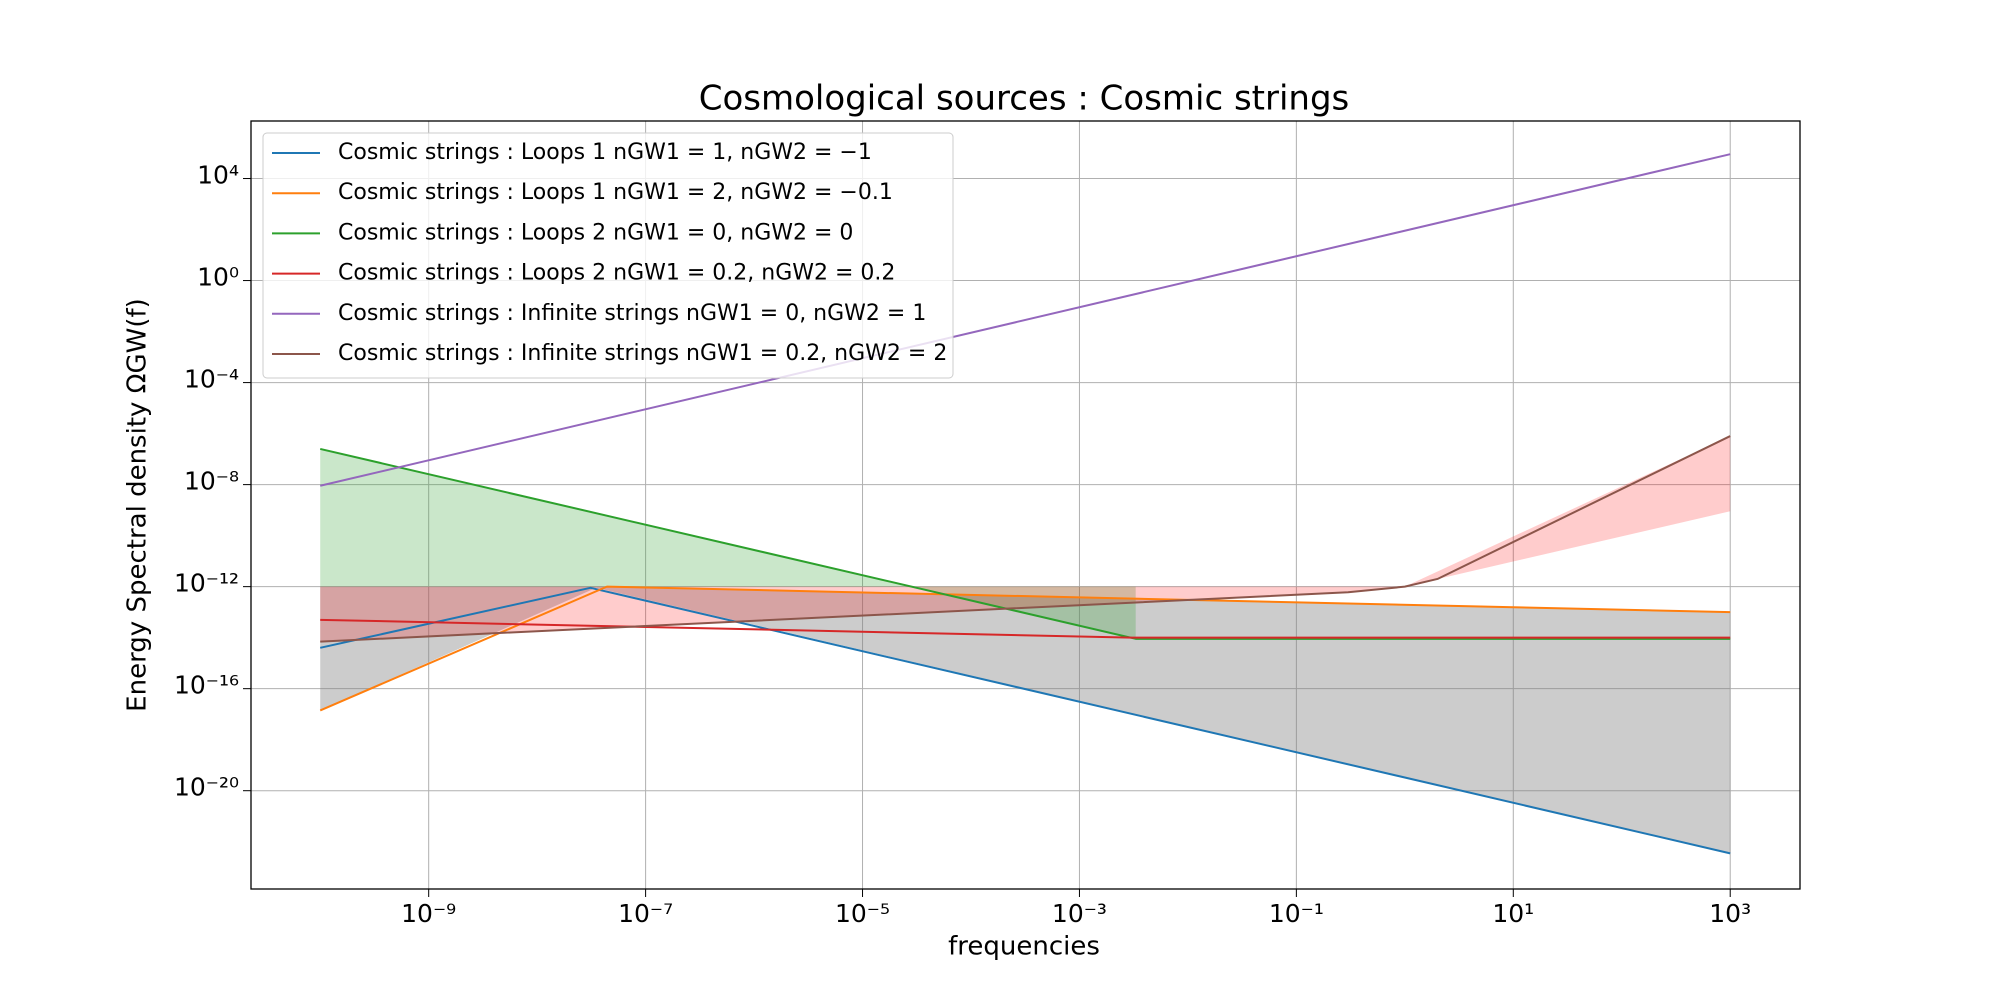 The width and height of the screenshot is (2000, 1000). Describe the element at coordinates (206, 583) in the screenshot. I see `y-tick-label: 10⁻¹²` at that location.